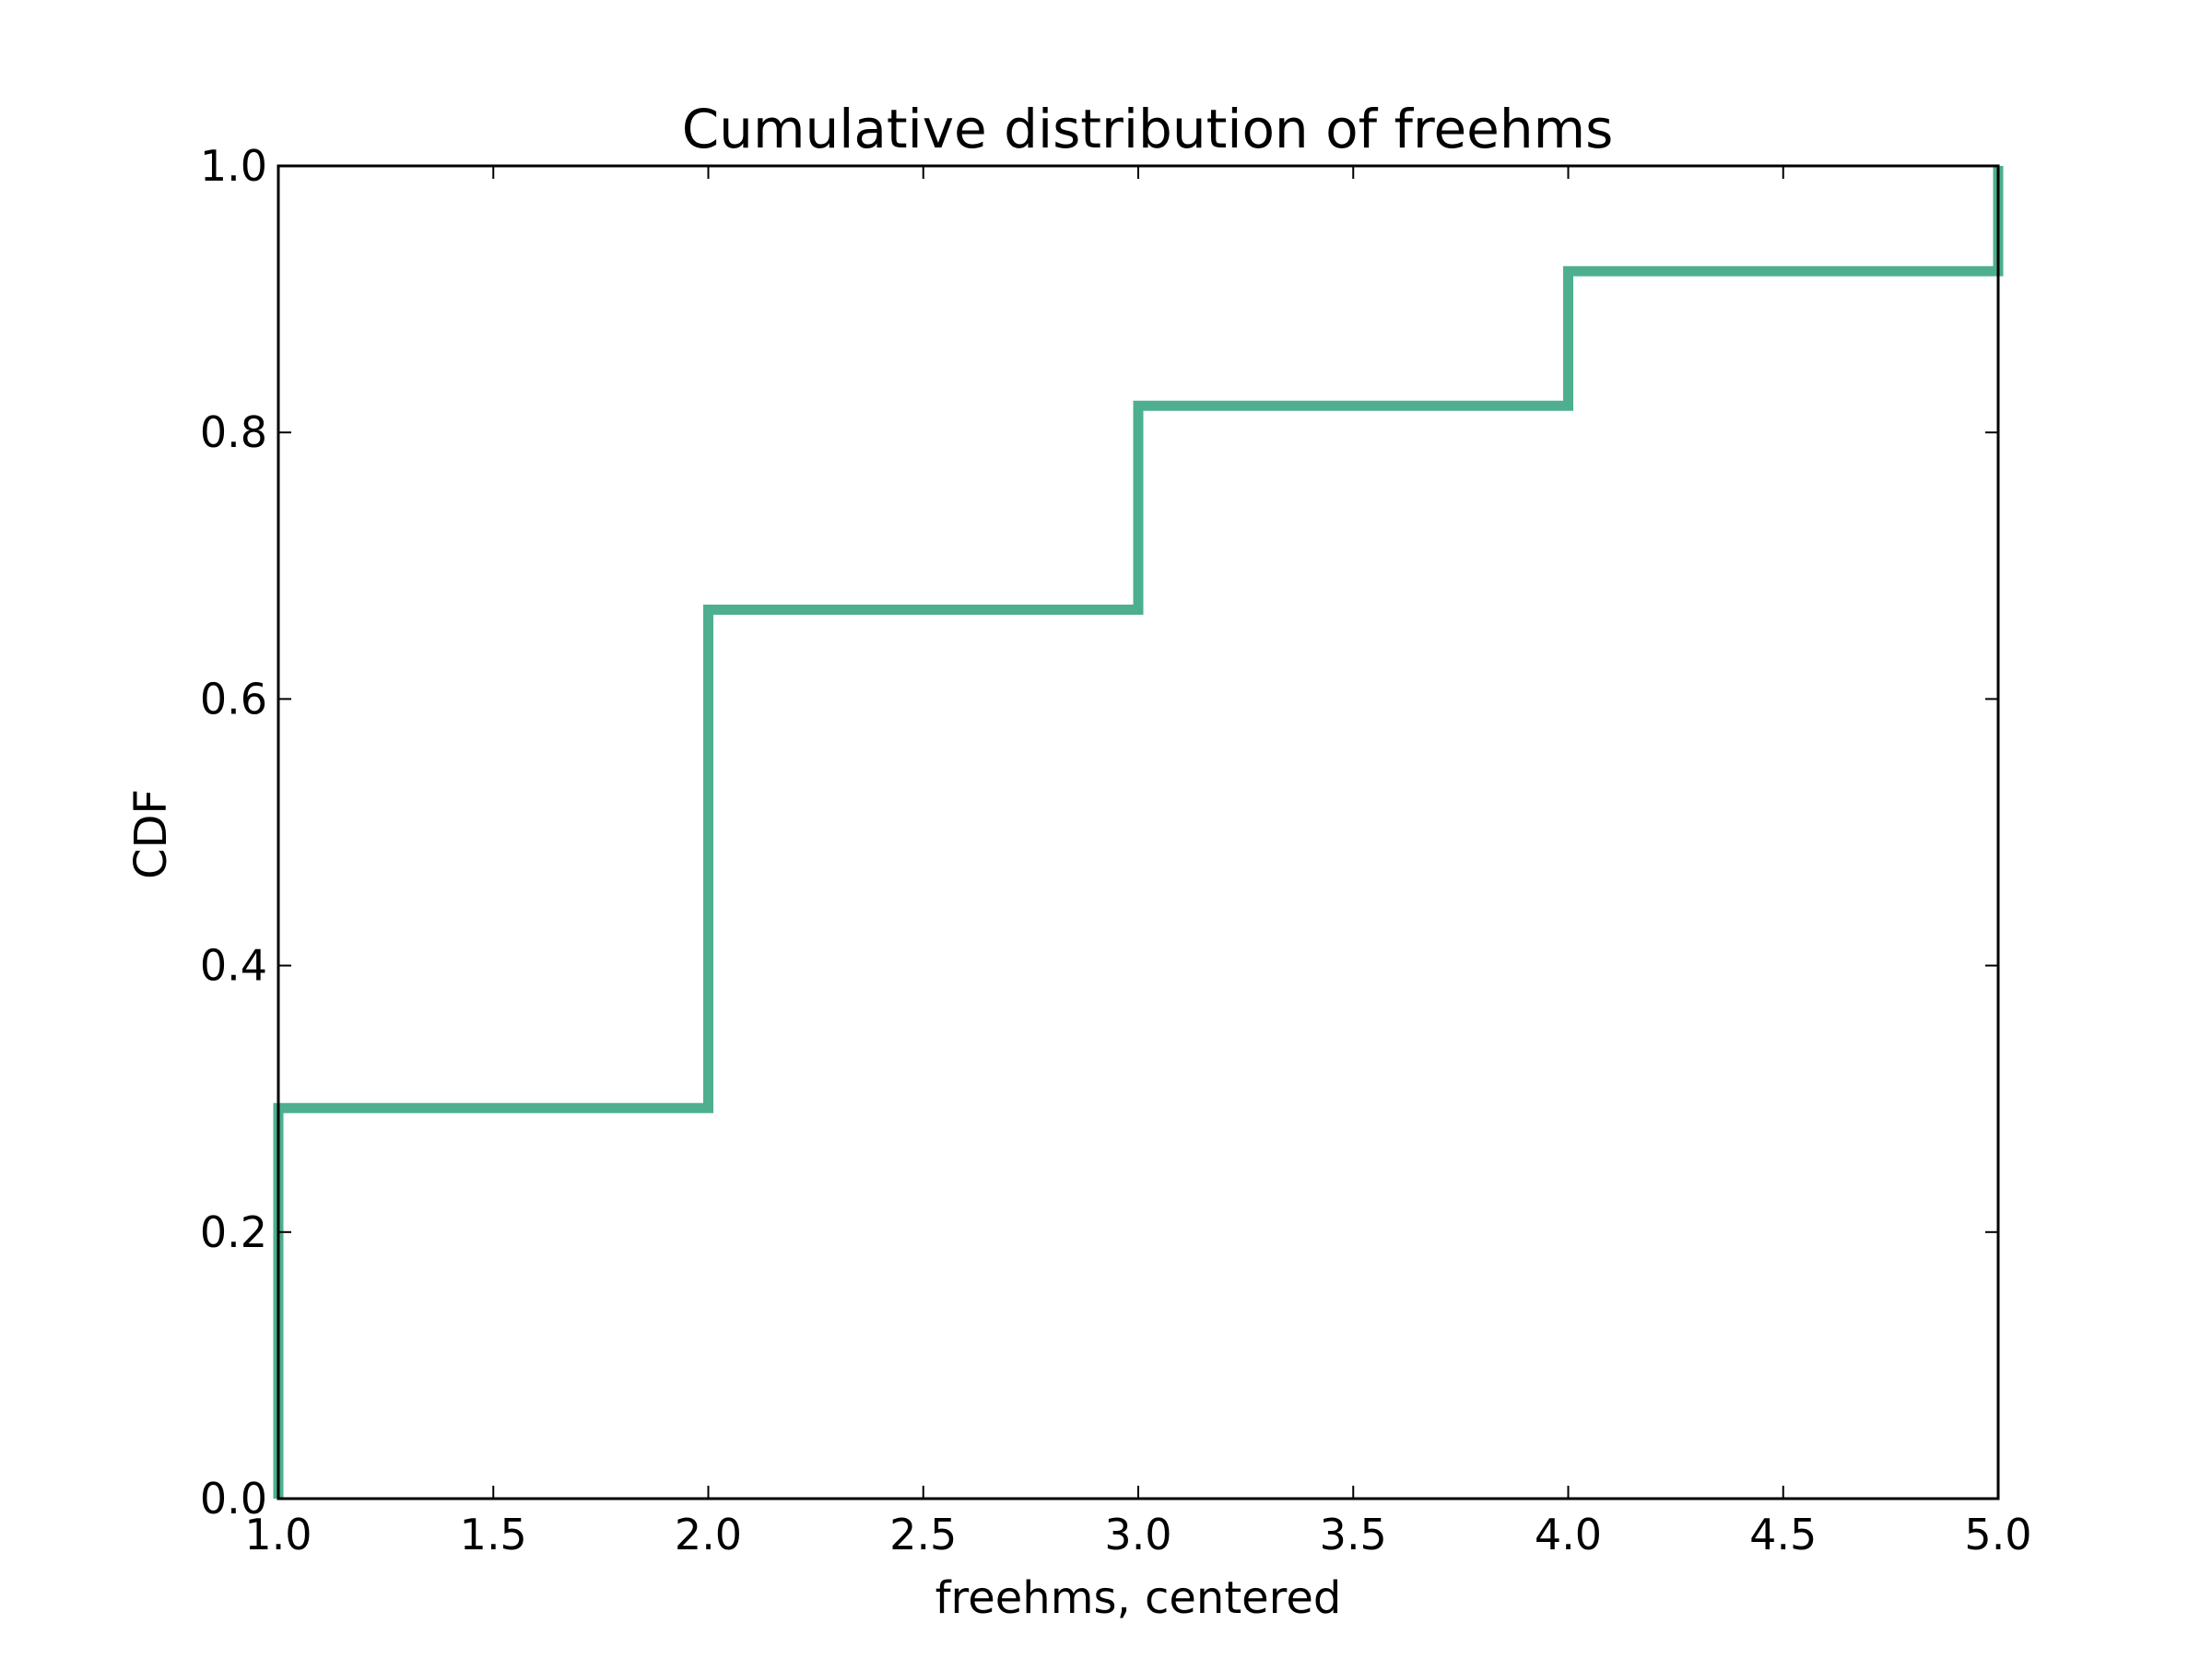 The image size is (2212, 1659). What do you see at coordinates (493, 1534) in the screenshot?
I see `x-tick-label: 1.5` at bounding box center [493, 1534].